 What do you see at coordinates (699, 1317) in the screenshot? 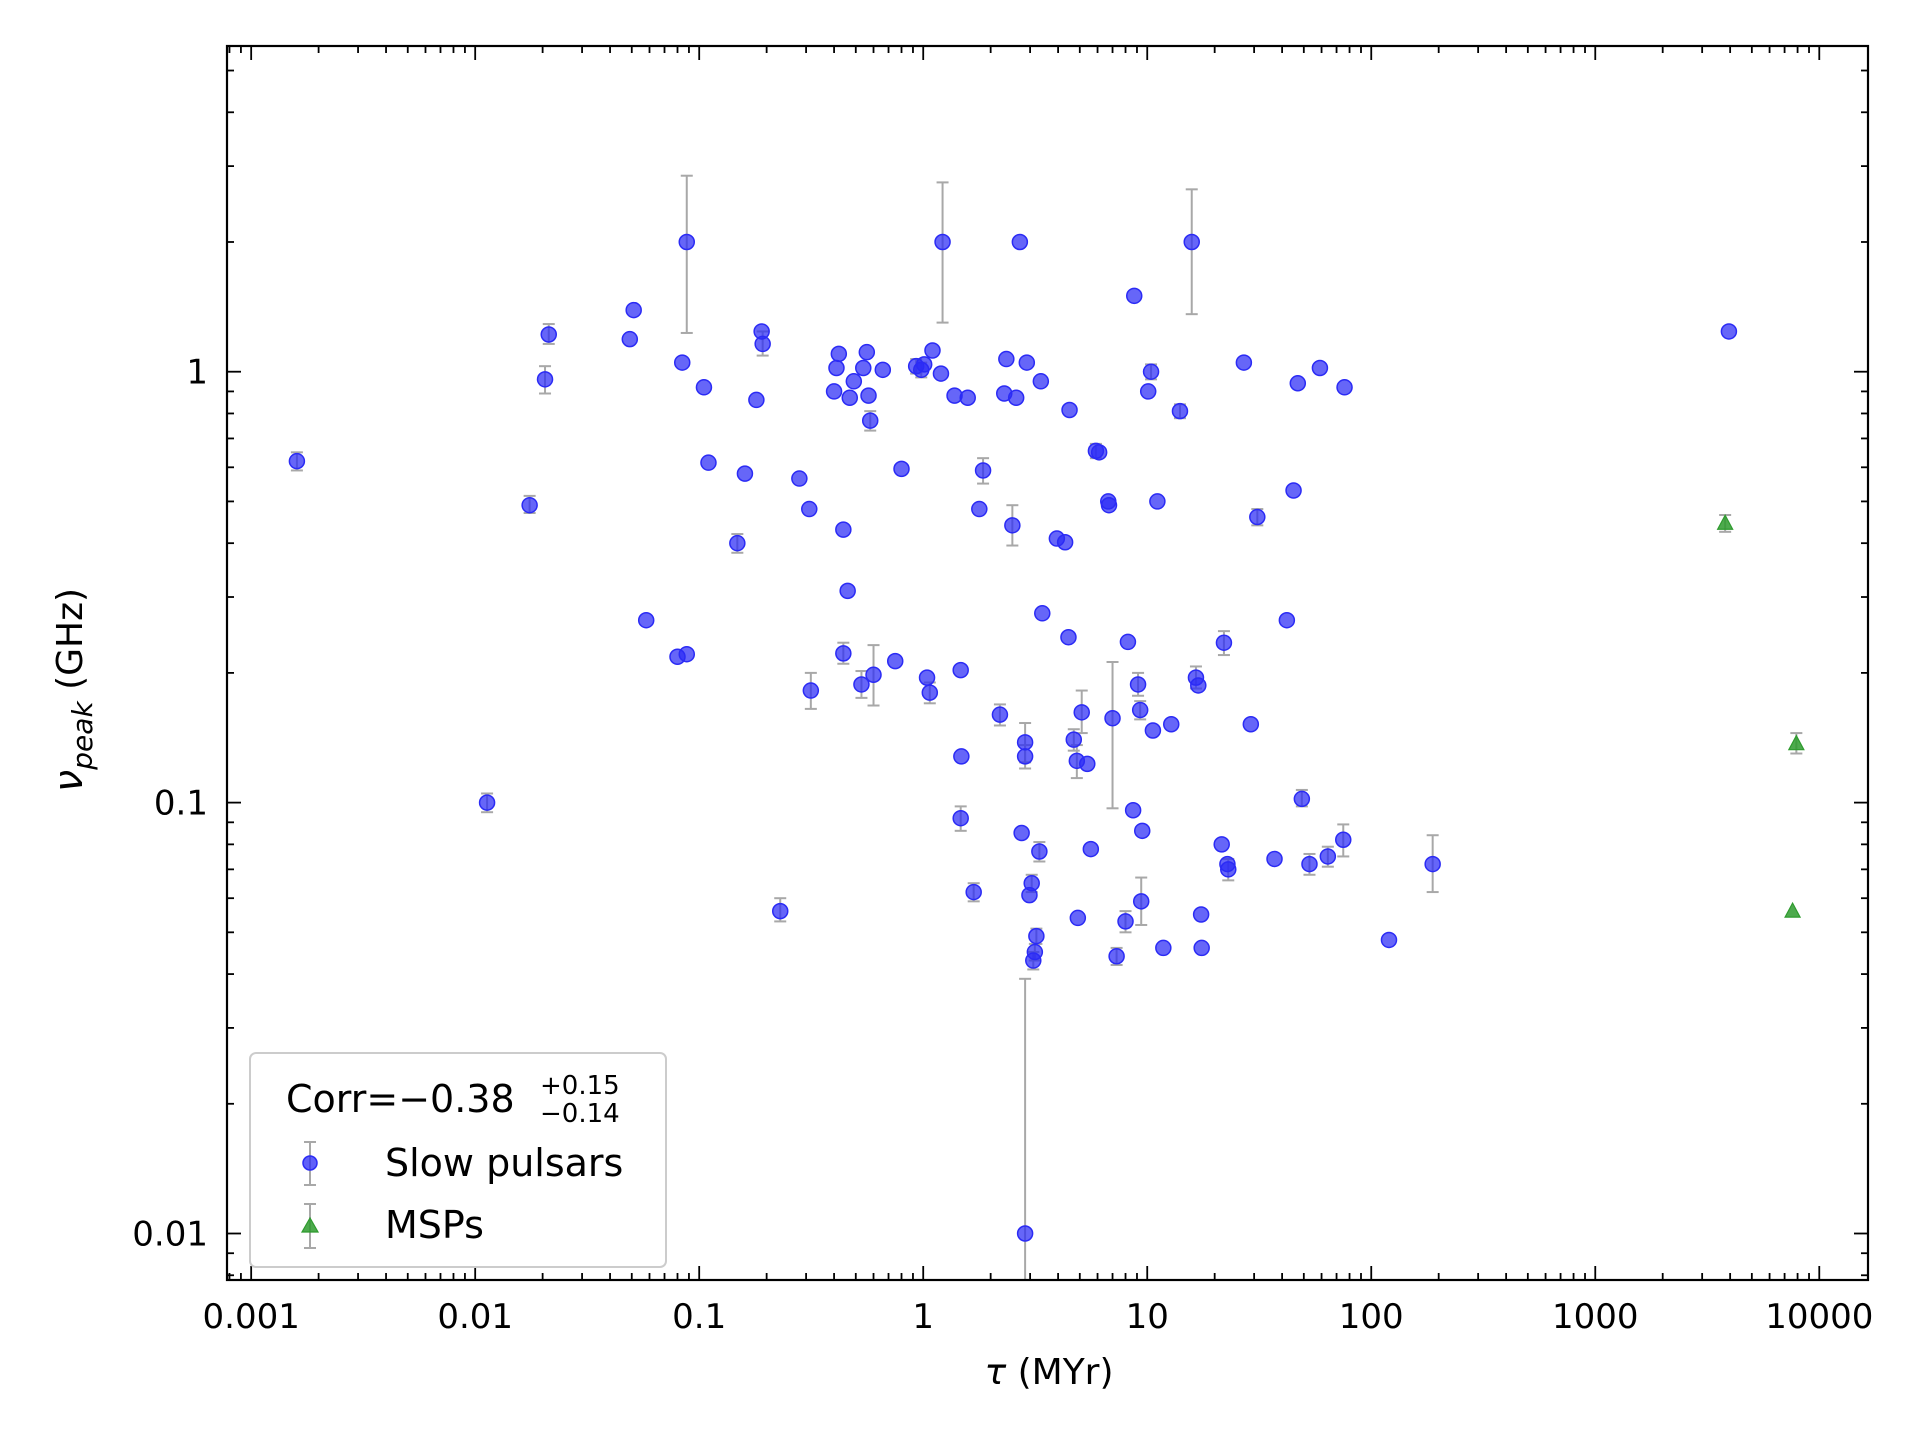
I see `x-tick-label: 0.1` at bounding box center [699, 1317].